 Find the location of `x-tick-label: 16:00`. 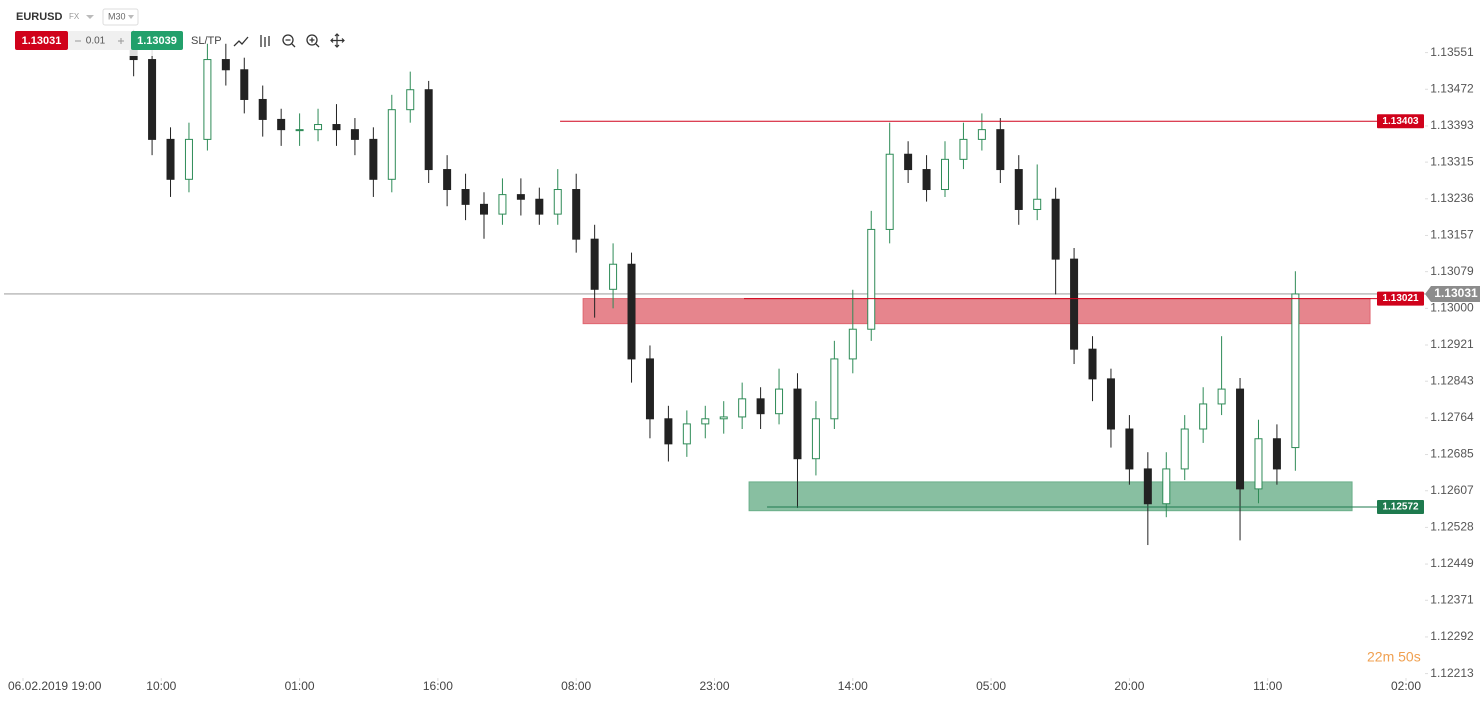

x-tick-label: 16:00 is located at coordinates (438, 686).